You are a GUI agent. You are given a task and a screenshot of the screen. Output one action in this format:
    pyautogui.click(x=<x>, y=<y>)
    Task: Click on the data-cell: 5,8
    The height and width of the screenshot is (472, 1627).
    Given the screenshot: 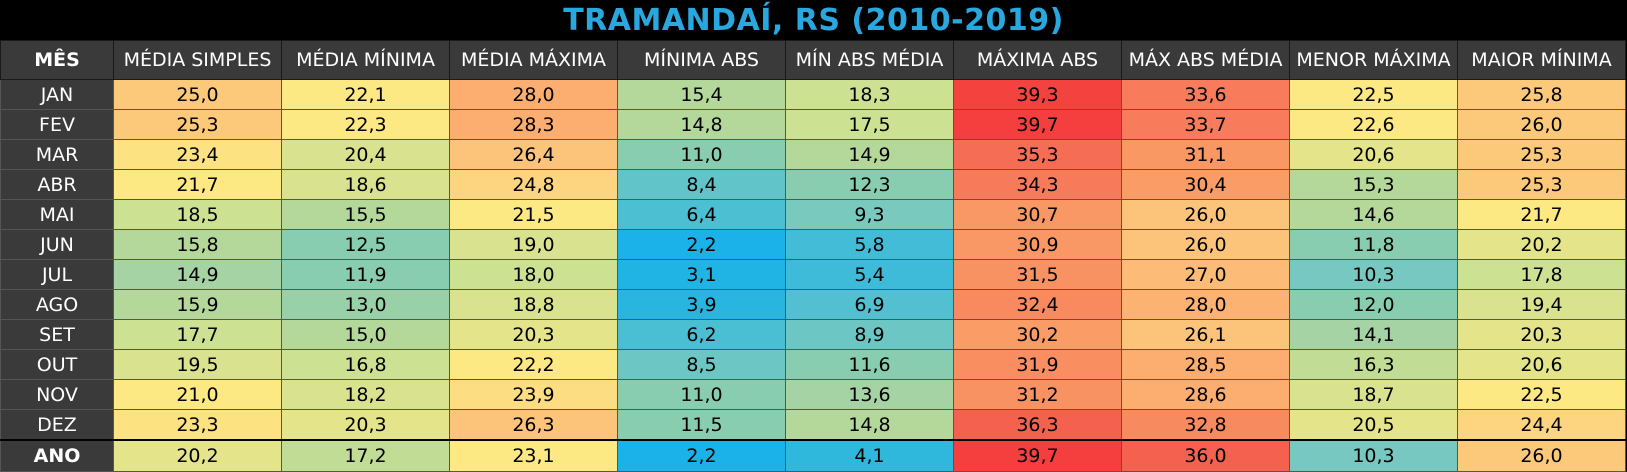 What is the action you would take?
    pyautogui.click(x=869, y=244)
    